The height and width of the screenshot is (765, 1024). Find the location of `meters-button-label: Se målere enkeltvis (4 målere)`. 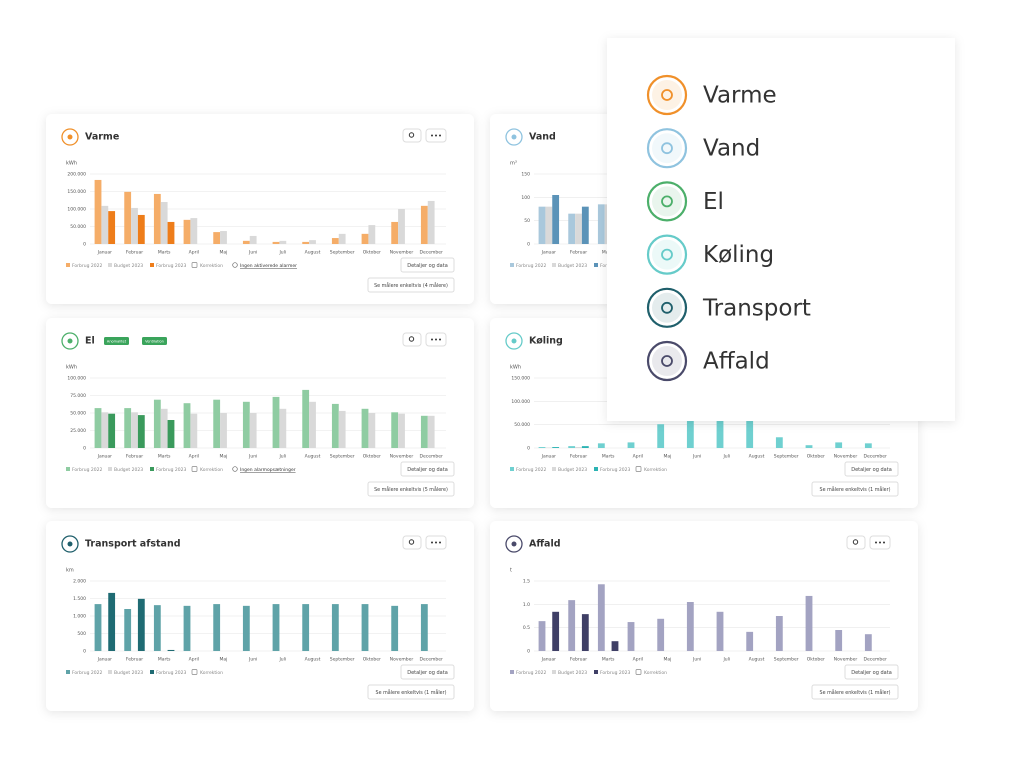

meters-button-label: Se målere enkeltvis (4 målere) is located at coordinates (411, 285).